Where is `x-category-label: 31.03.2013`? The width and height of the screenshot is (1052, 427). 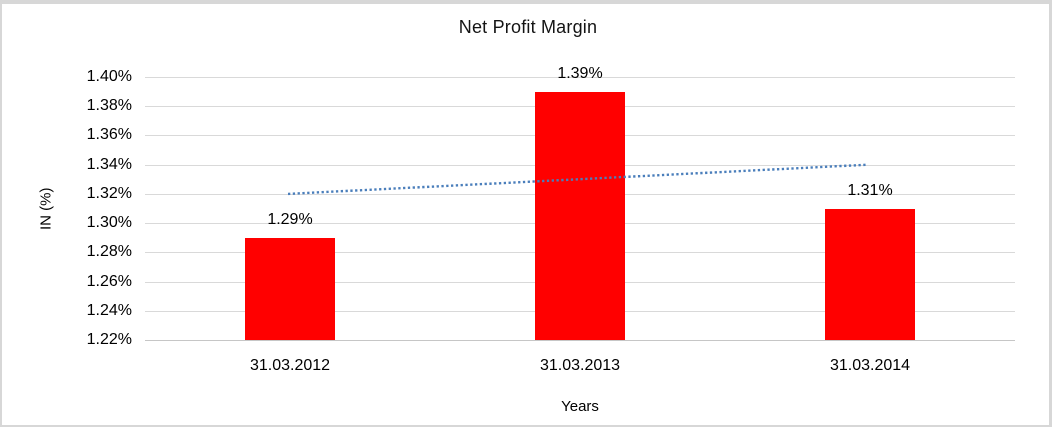
x-category-label: 31.03.2013 is located at coordinates (580, 365).